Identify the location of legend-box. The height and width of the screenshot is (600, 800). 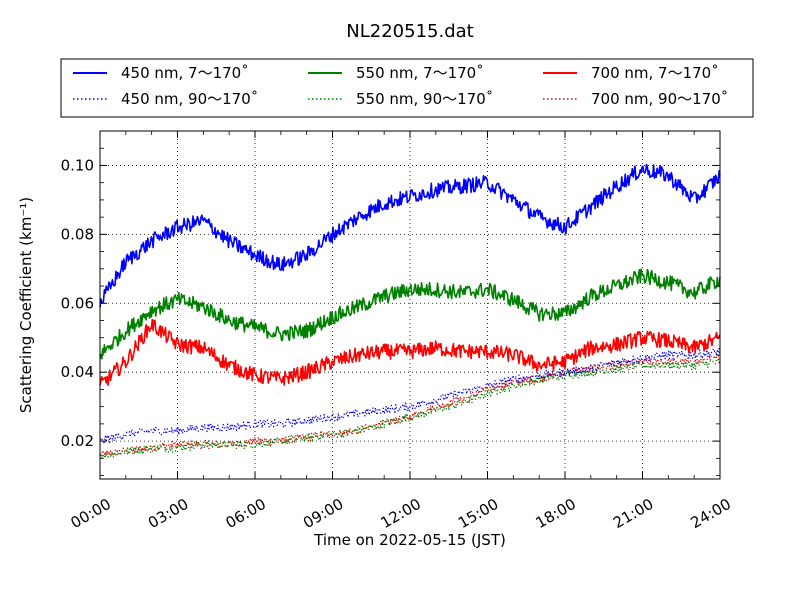
(407, 88).